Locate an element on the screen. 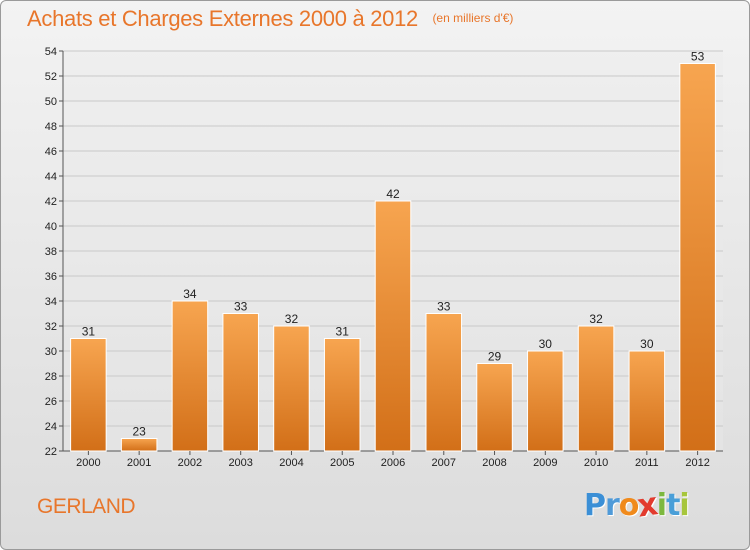 The width and height of the screenshot is (750, 550). logo-letter: o is located at coordinates (629, 505).